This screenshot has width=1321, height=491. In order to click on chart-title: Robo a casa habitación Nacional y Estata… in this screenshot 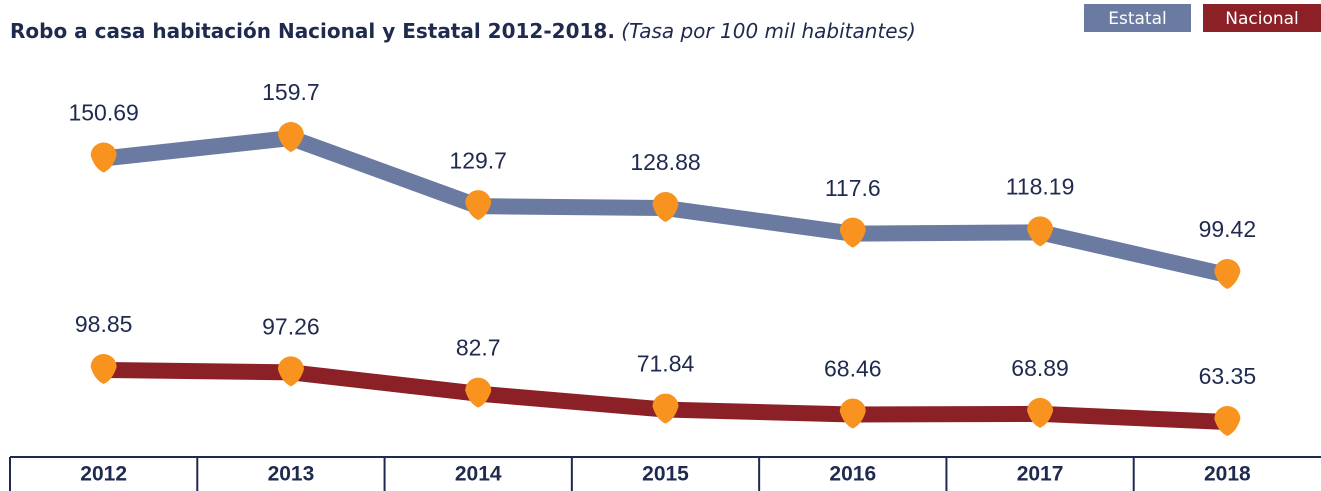, I will do `click(312, 31)`.